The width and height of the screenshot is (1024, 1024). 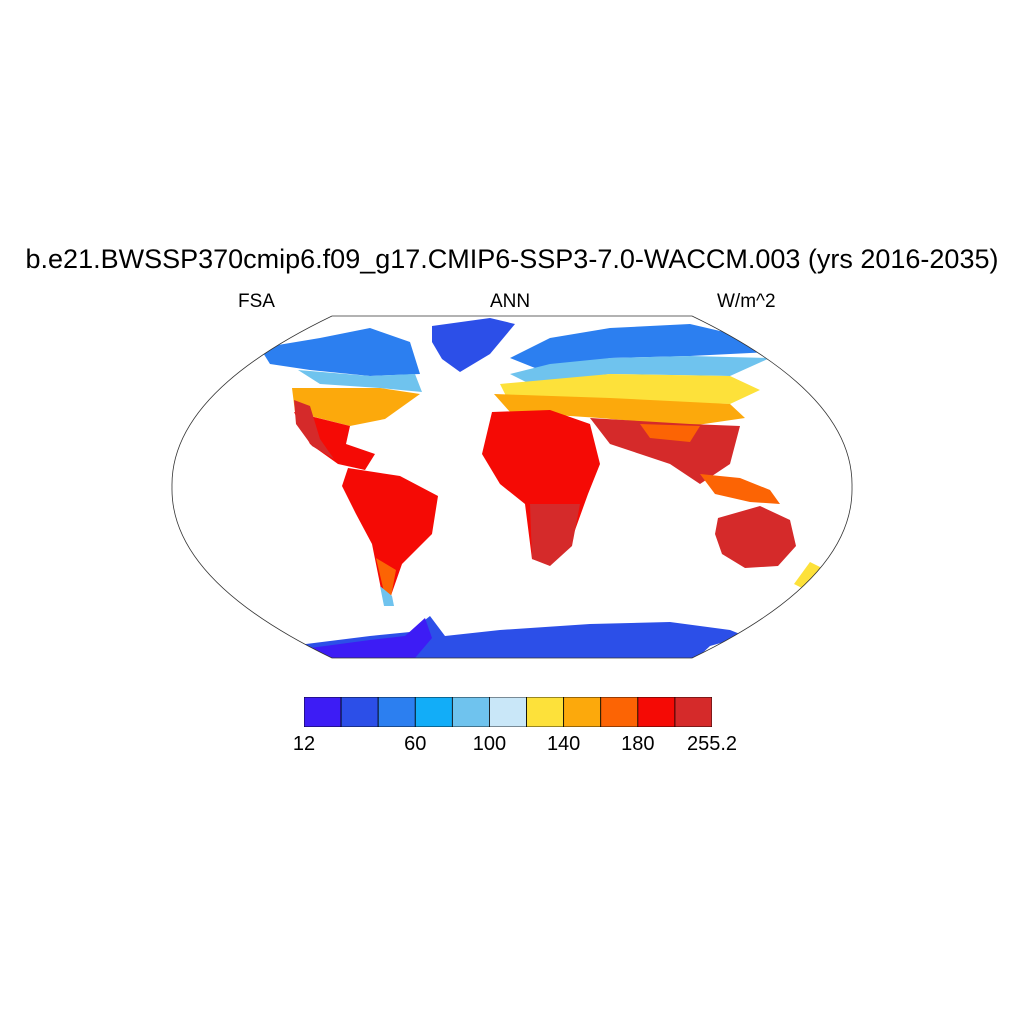 I want to click on colorbar-tick-label: 100, so click(x=489, y=744).